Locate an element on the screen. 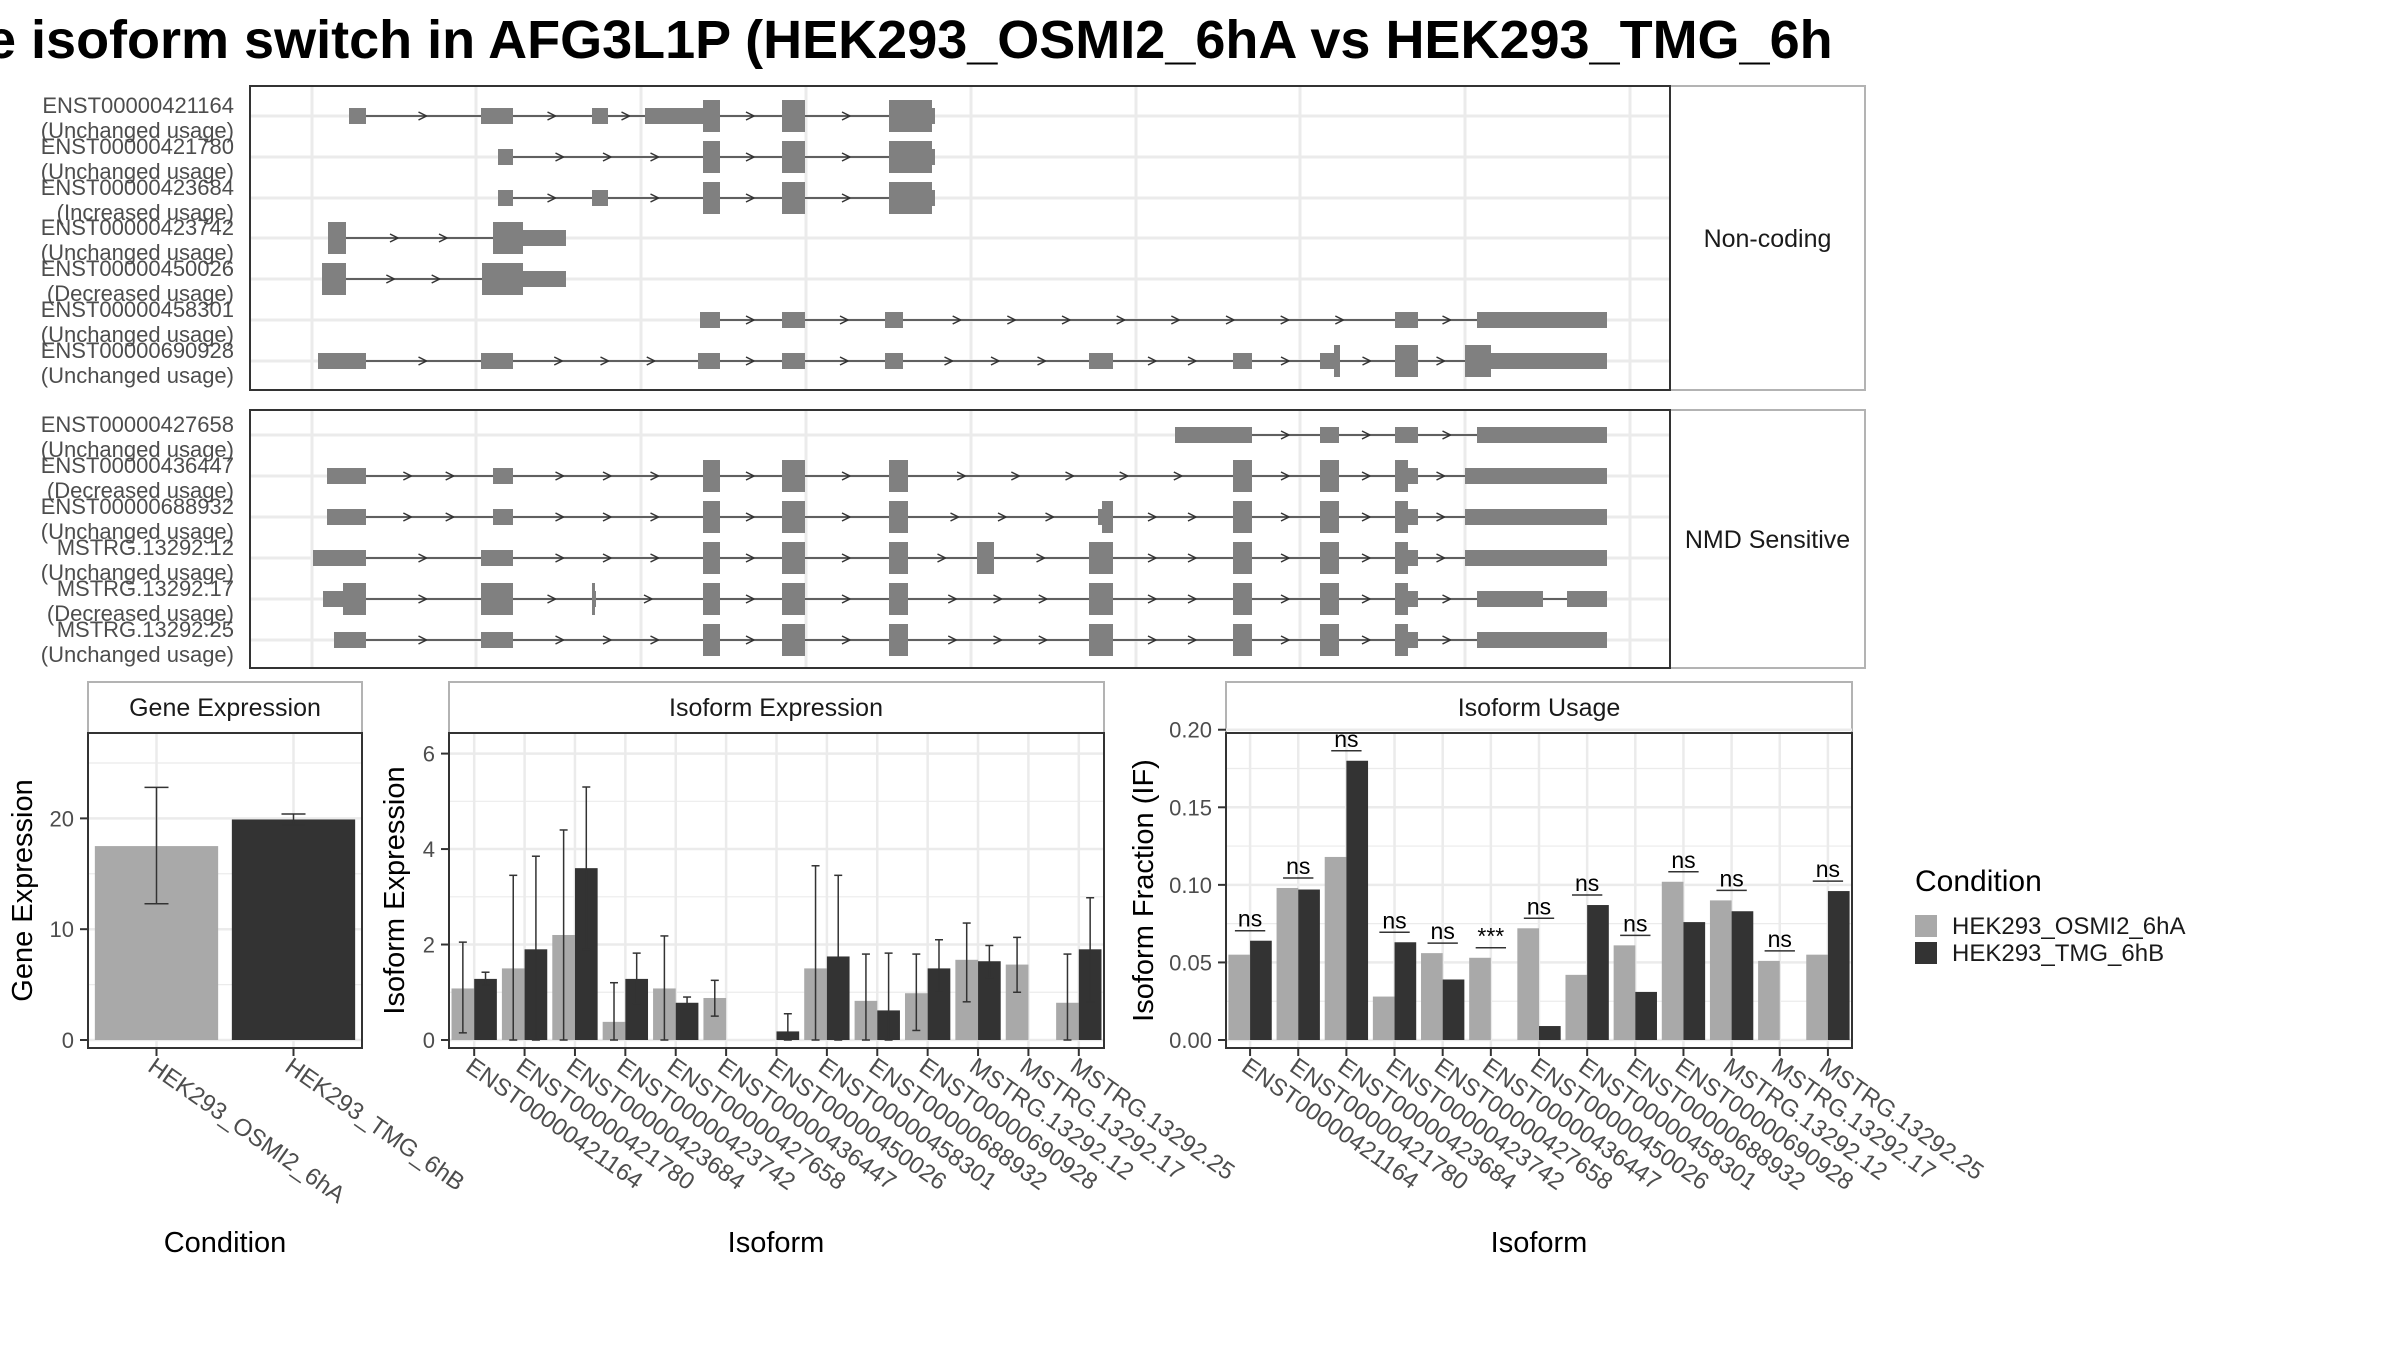 Image resolution: width=2400 pixels, height=1350 pixels. isoform-usage-label: (Unchanged usage) is located at coordinates (137, 375).